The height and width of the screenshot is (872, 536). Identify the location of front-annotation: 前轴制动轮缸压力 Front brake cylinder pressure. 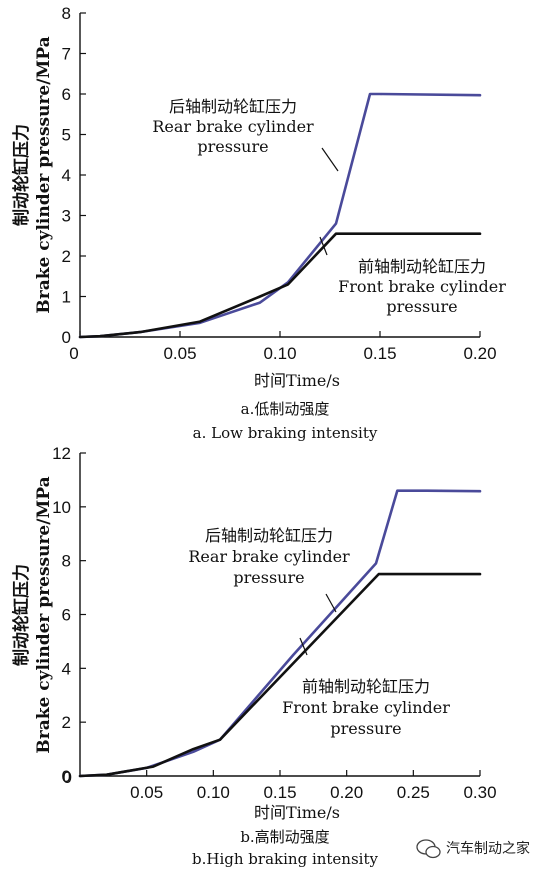
(366, 687).